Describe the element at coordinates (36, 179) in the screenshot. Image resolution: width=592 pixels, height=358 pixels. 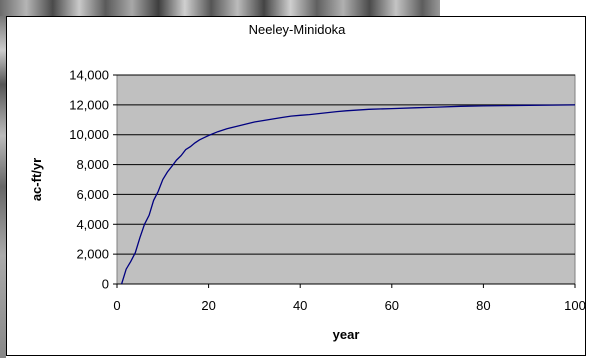
I see `y-axis-title: ac-ft/yr` at that location.